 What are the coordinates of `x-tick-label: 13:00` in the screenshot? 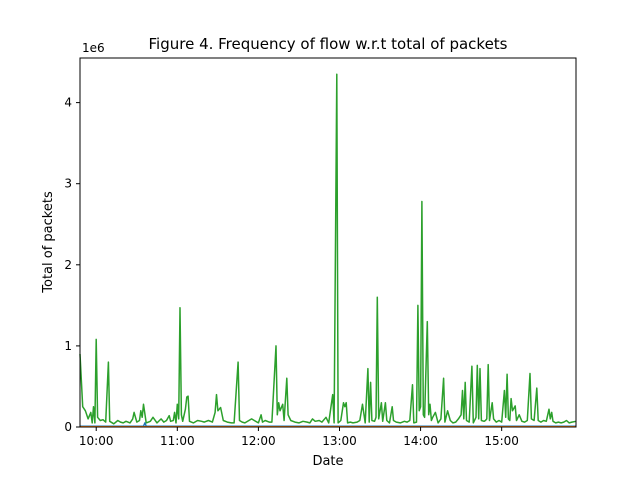 It's located at (339, 441).